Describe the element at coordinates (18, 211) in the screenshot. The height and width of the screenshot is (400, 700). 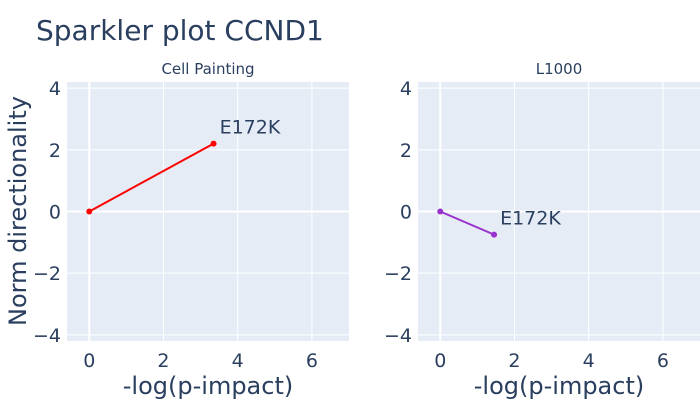
I see `y-axis-label: Norm directionality` at that location.